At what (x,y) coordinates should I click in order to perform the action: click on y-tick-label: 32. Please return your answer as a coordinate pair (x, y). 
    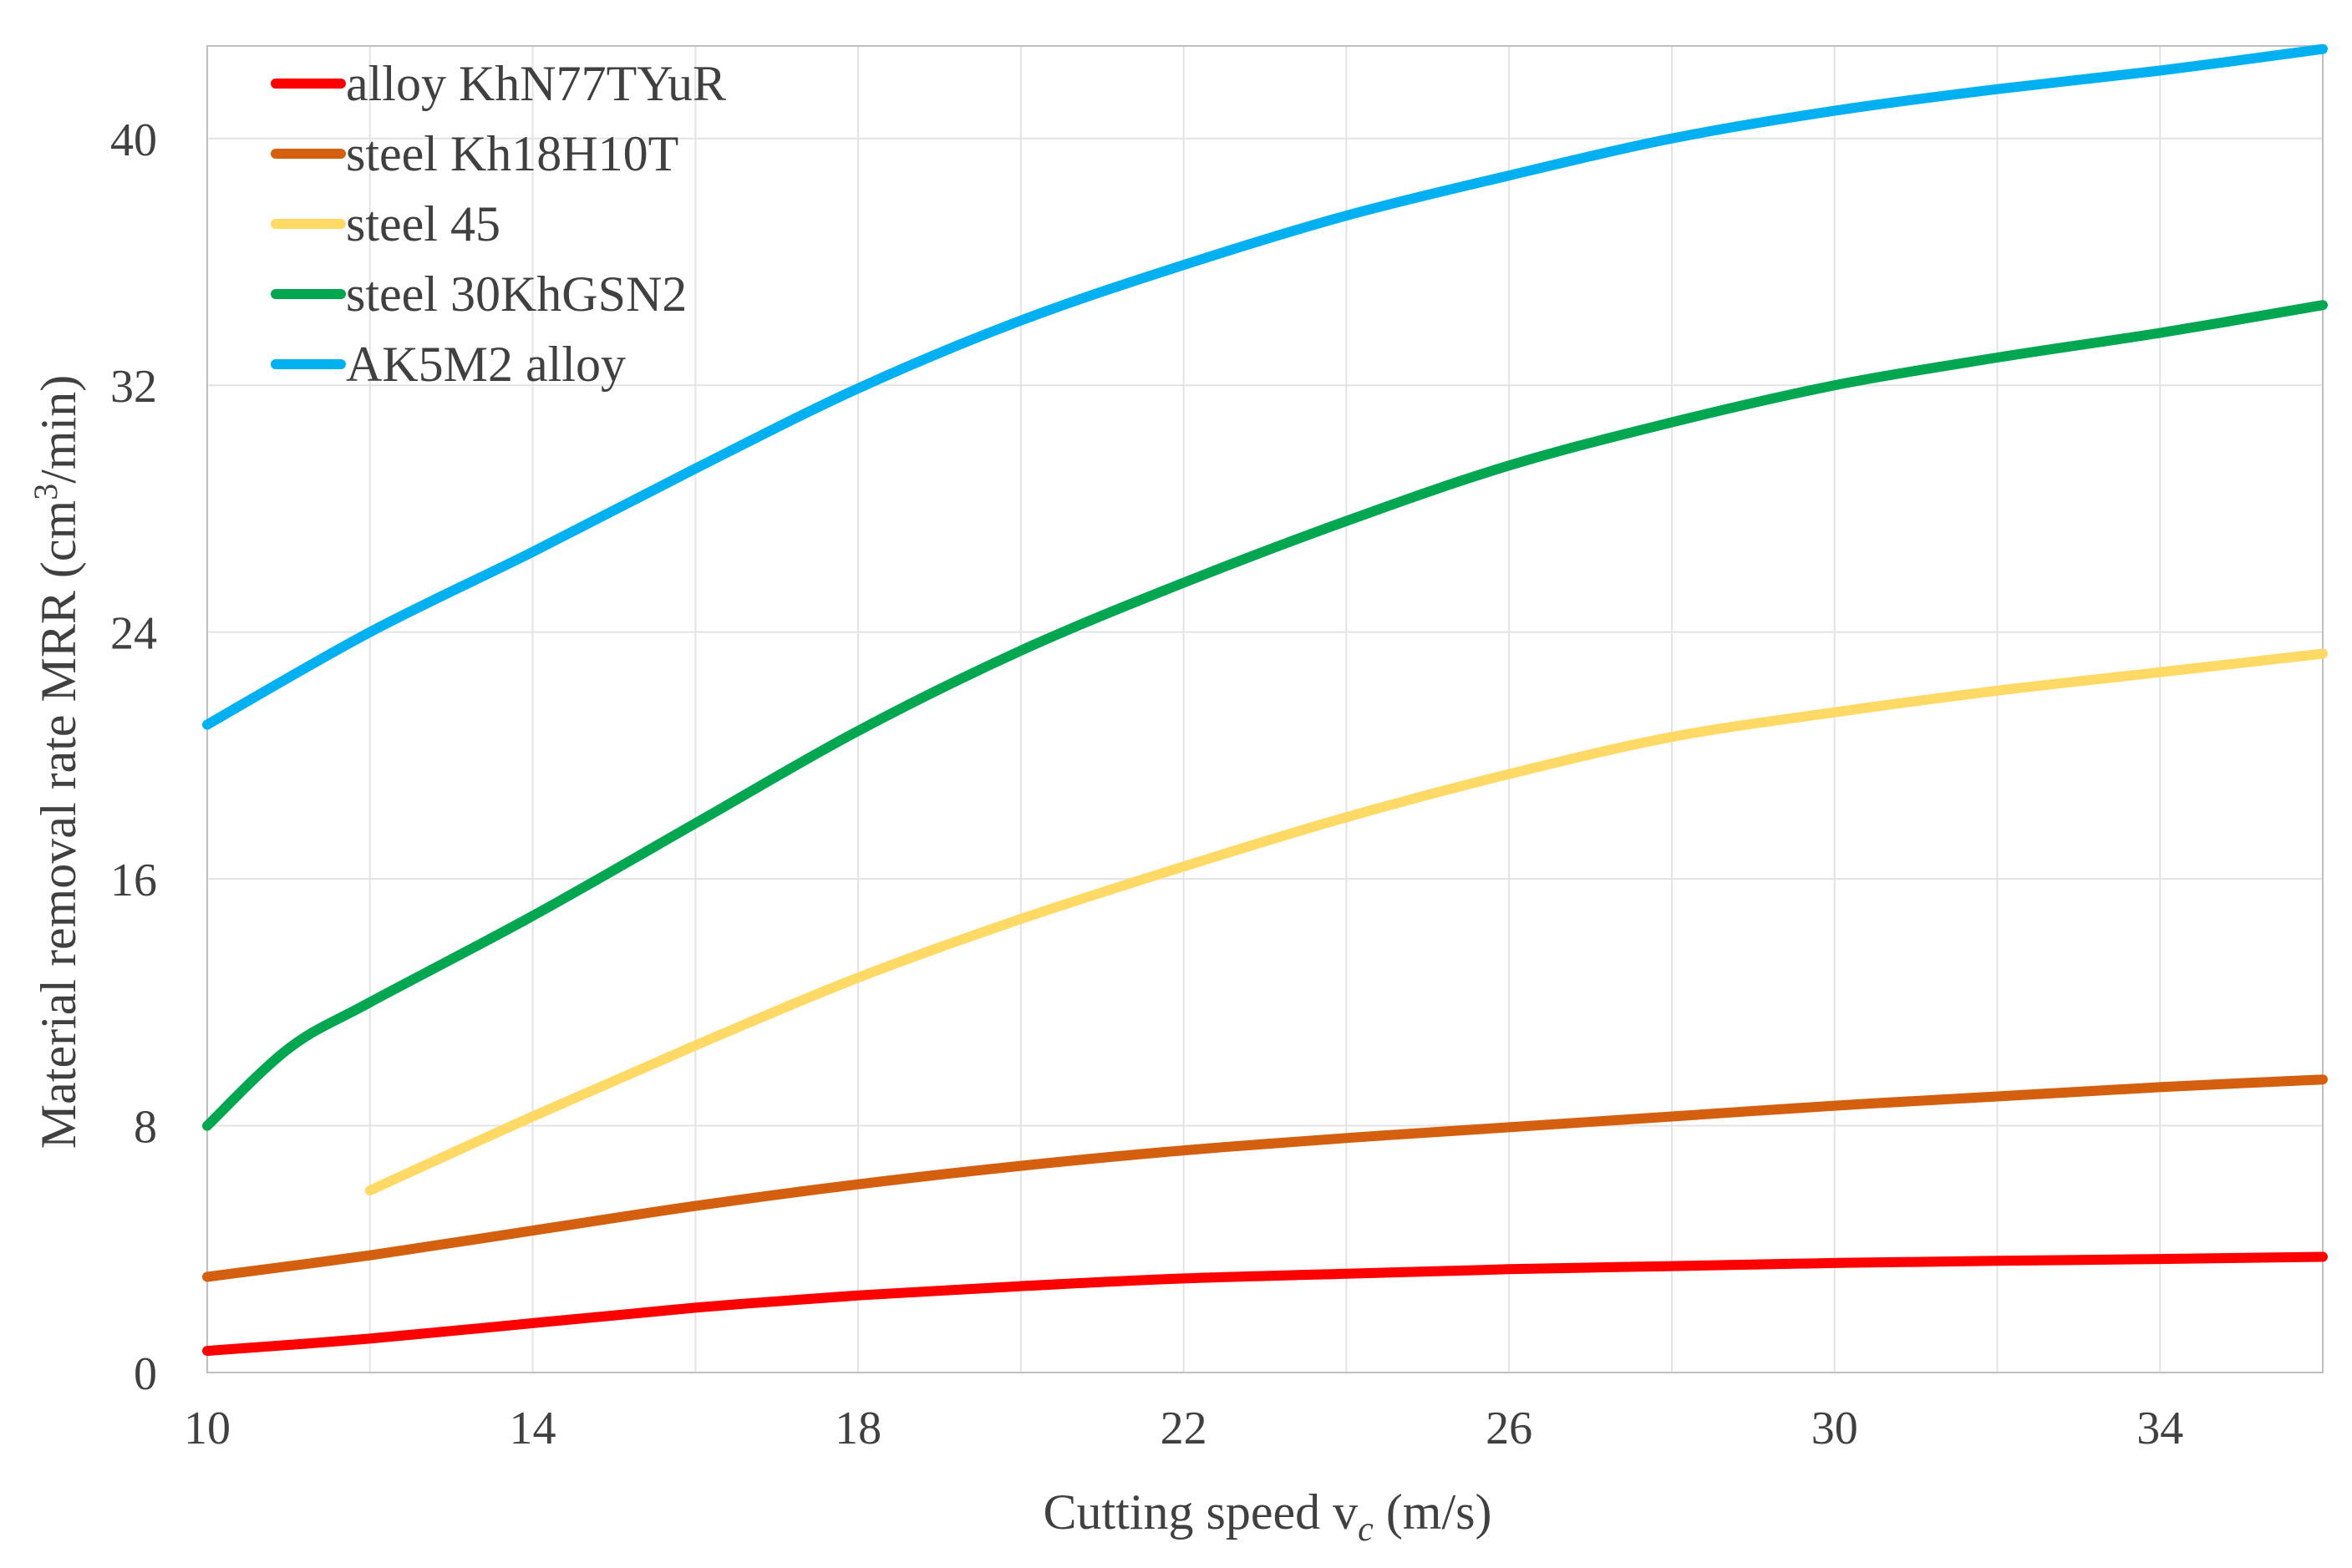
    Looking at the image, I should click on (133, 387).